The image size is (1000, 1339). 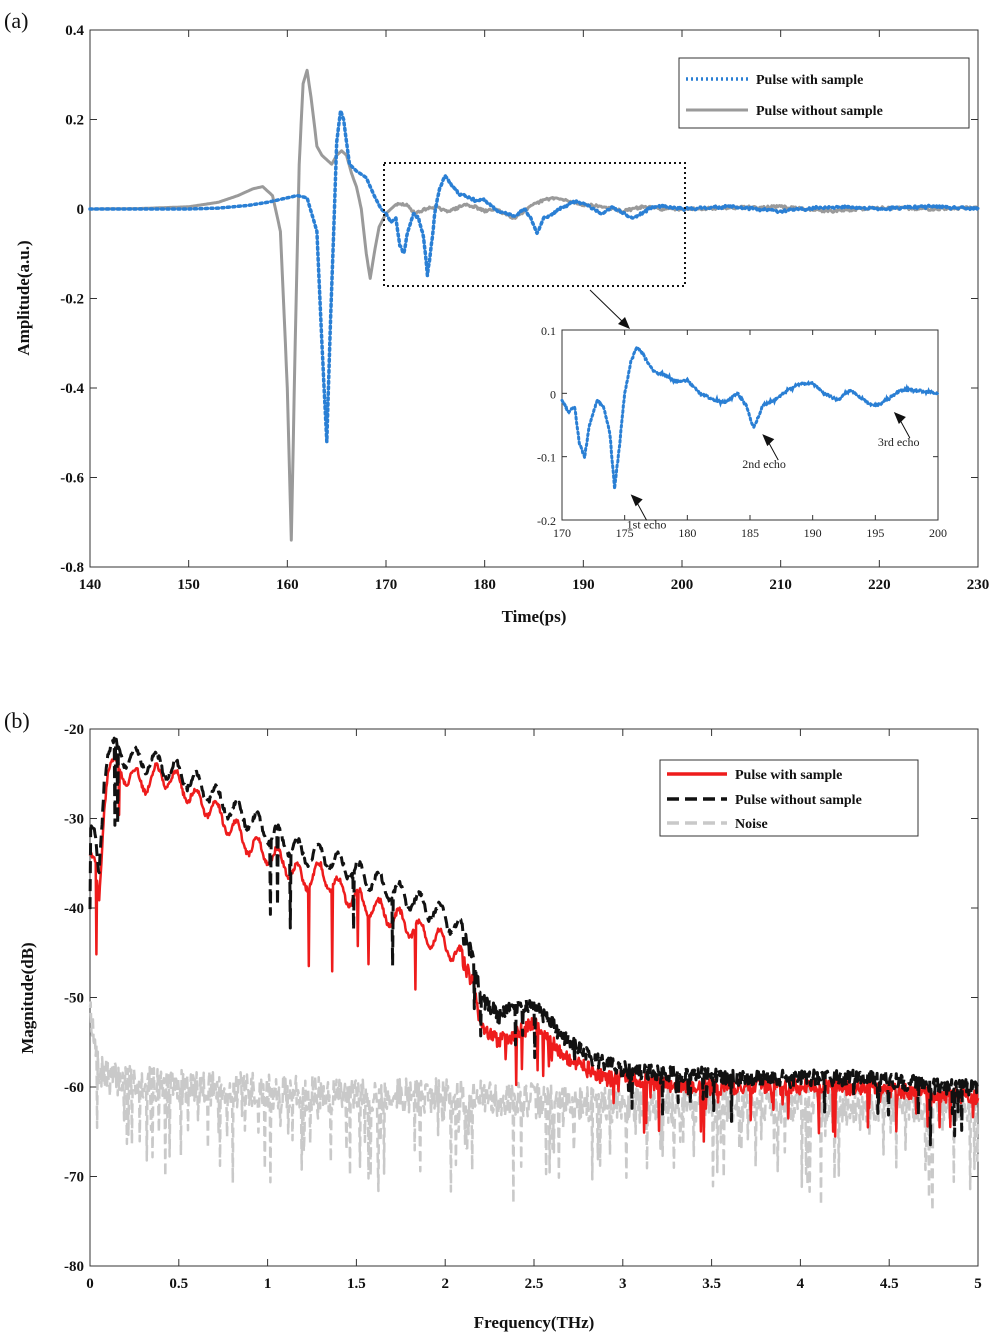 I want to click on panel-b-y-tick-label: -70, so click(x=74, y=1178).